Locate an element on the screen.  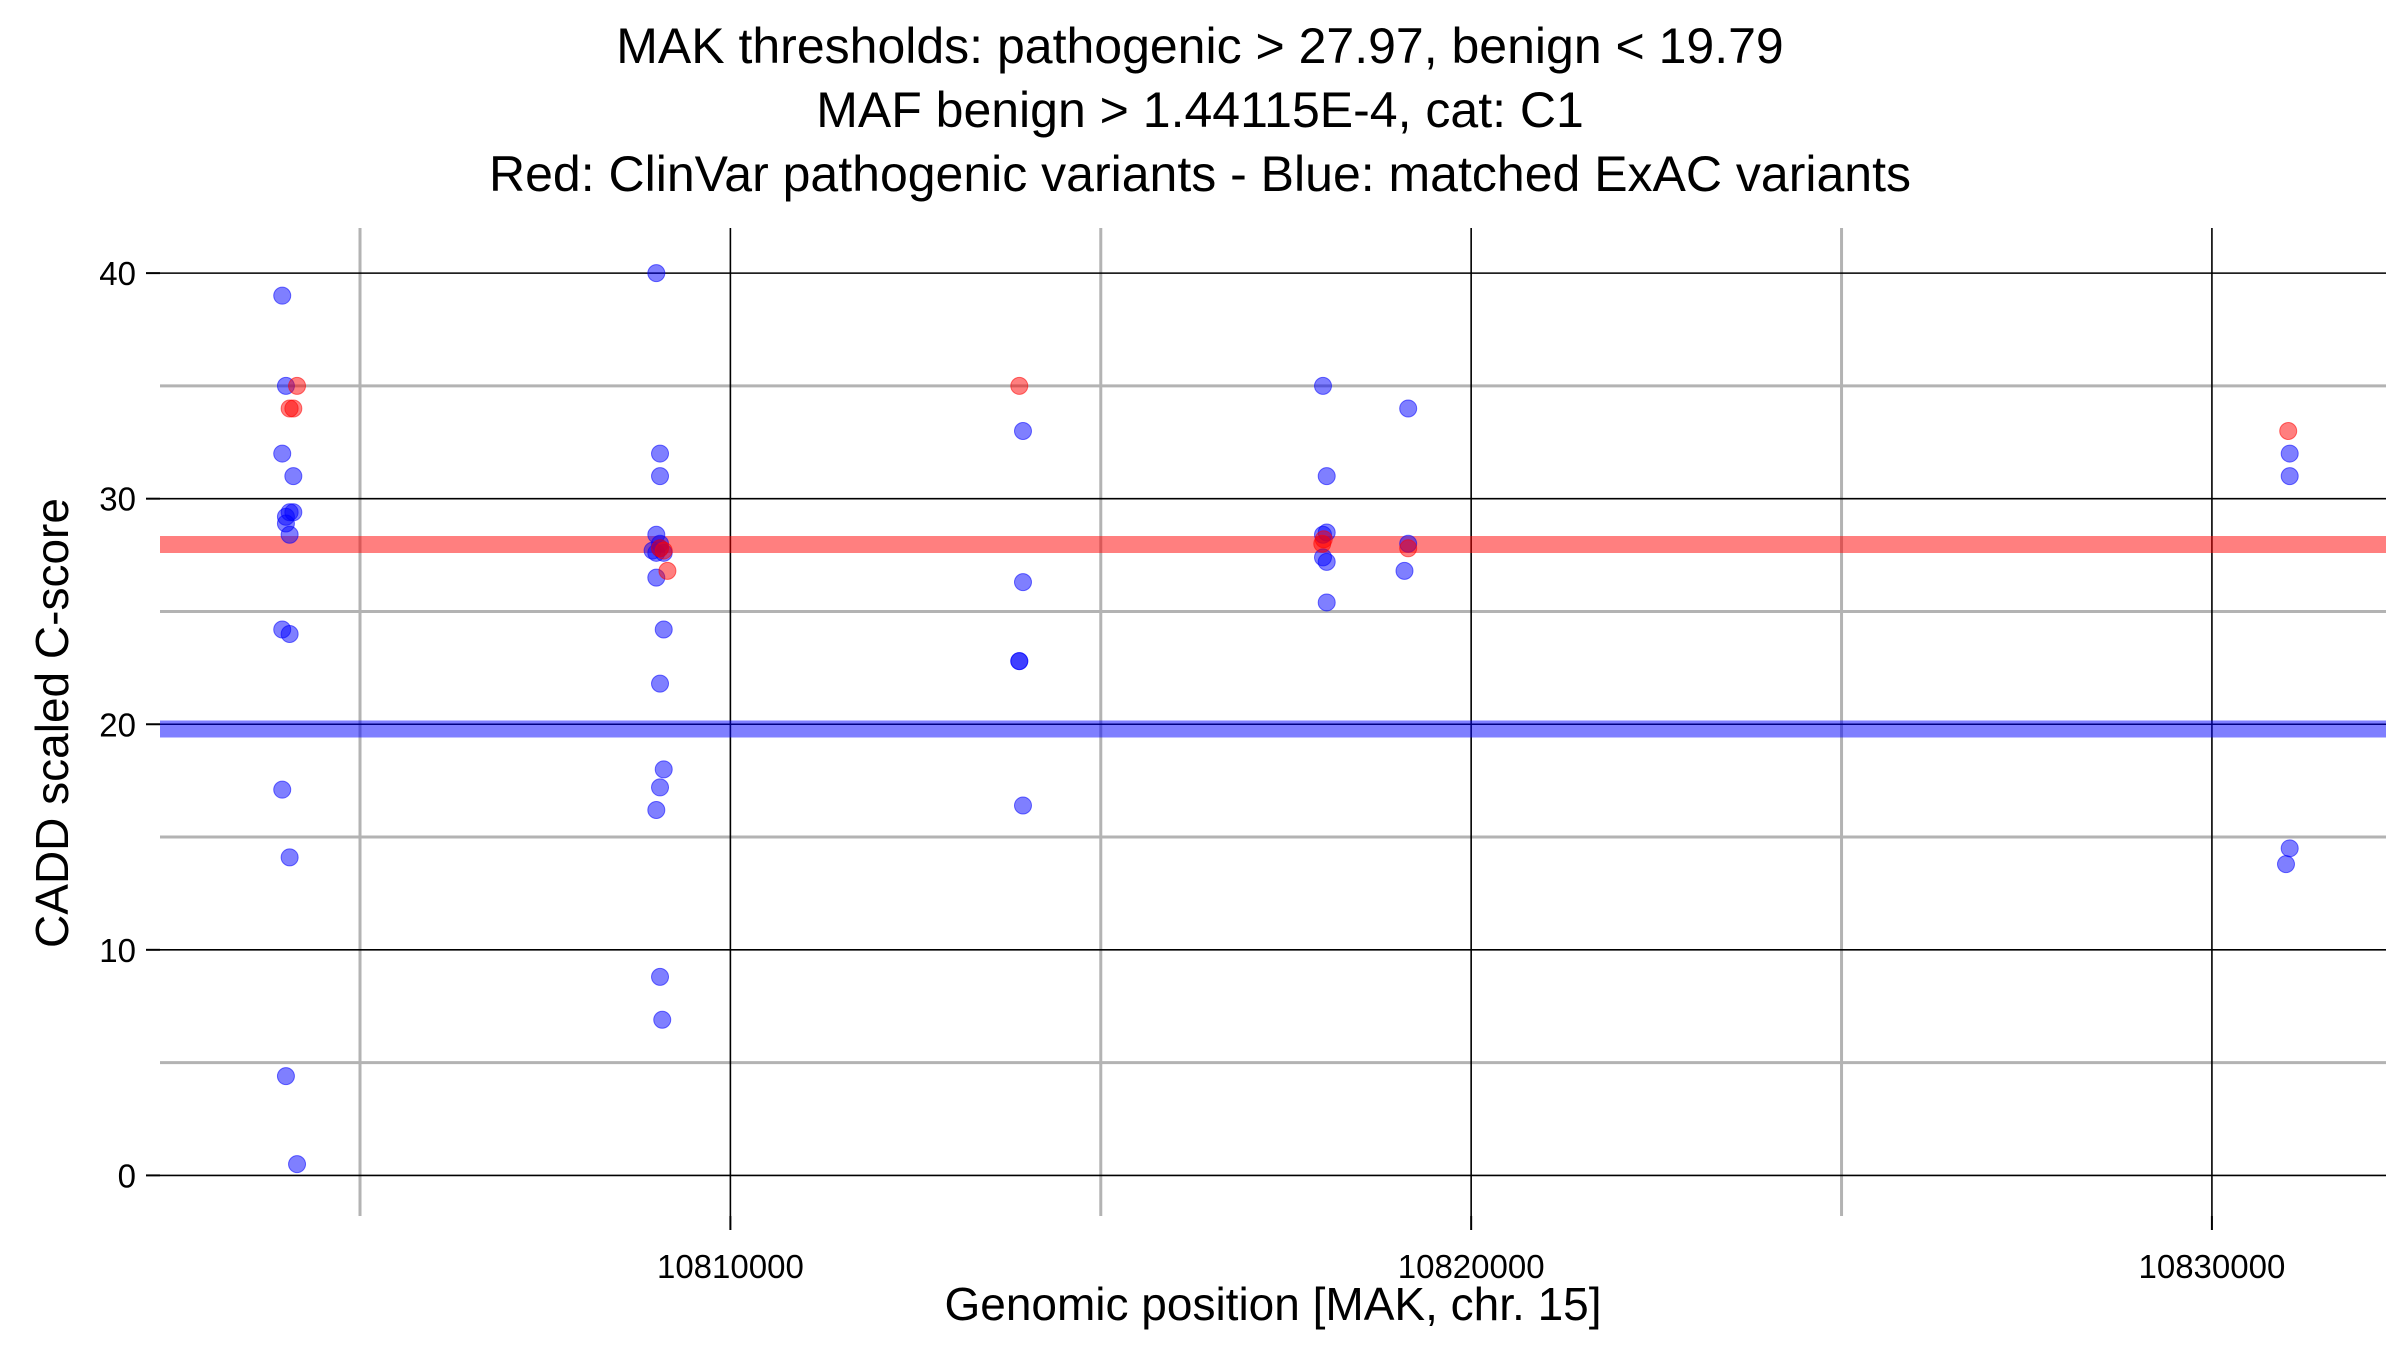
title-line-2: MAF benign > 1.44115E-4, cat: C1 is located at coordinates (1200, 110).